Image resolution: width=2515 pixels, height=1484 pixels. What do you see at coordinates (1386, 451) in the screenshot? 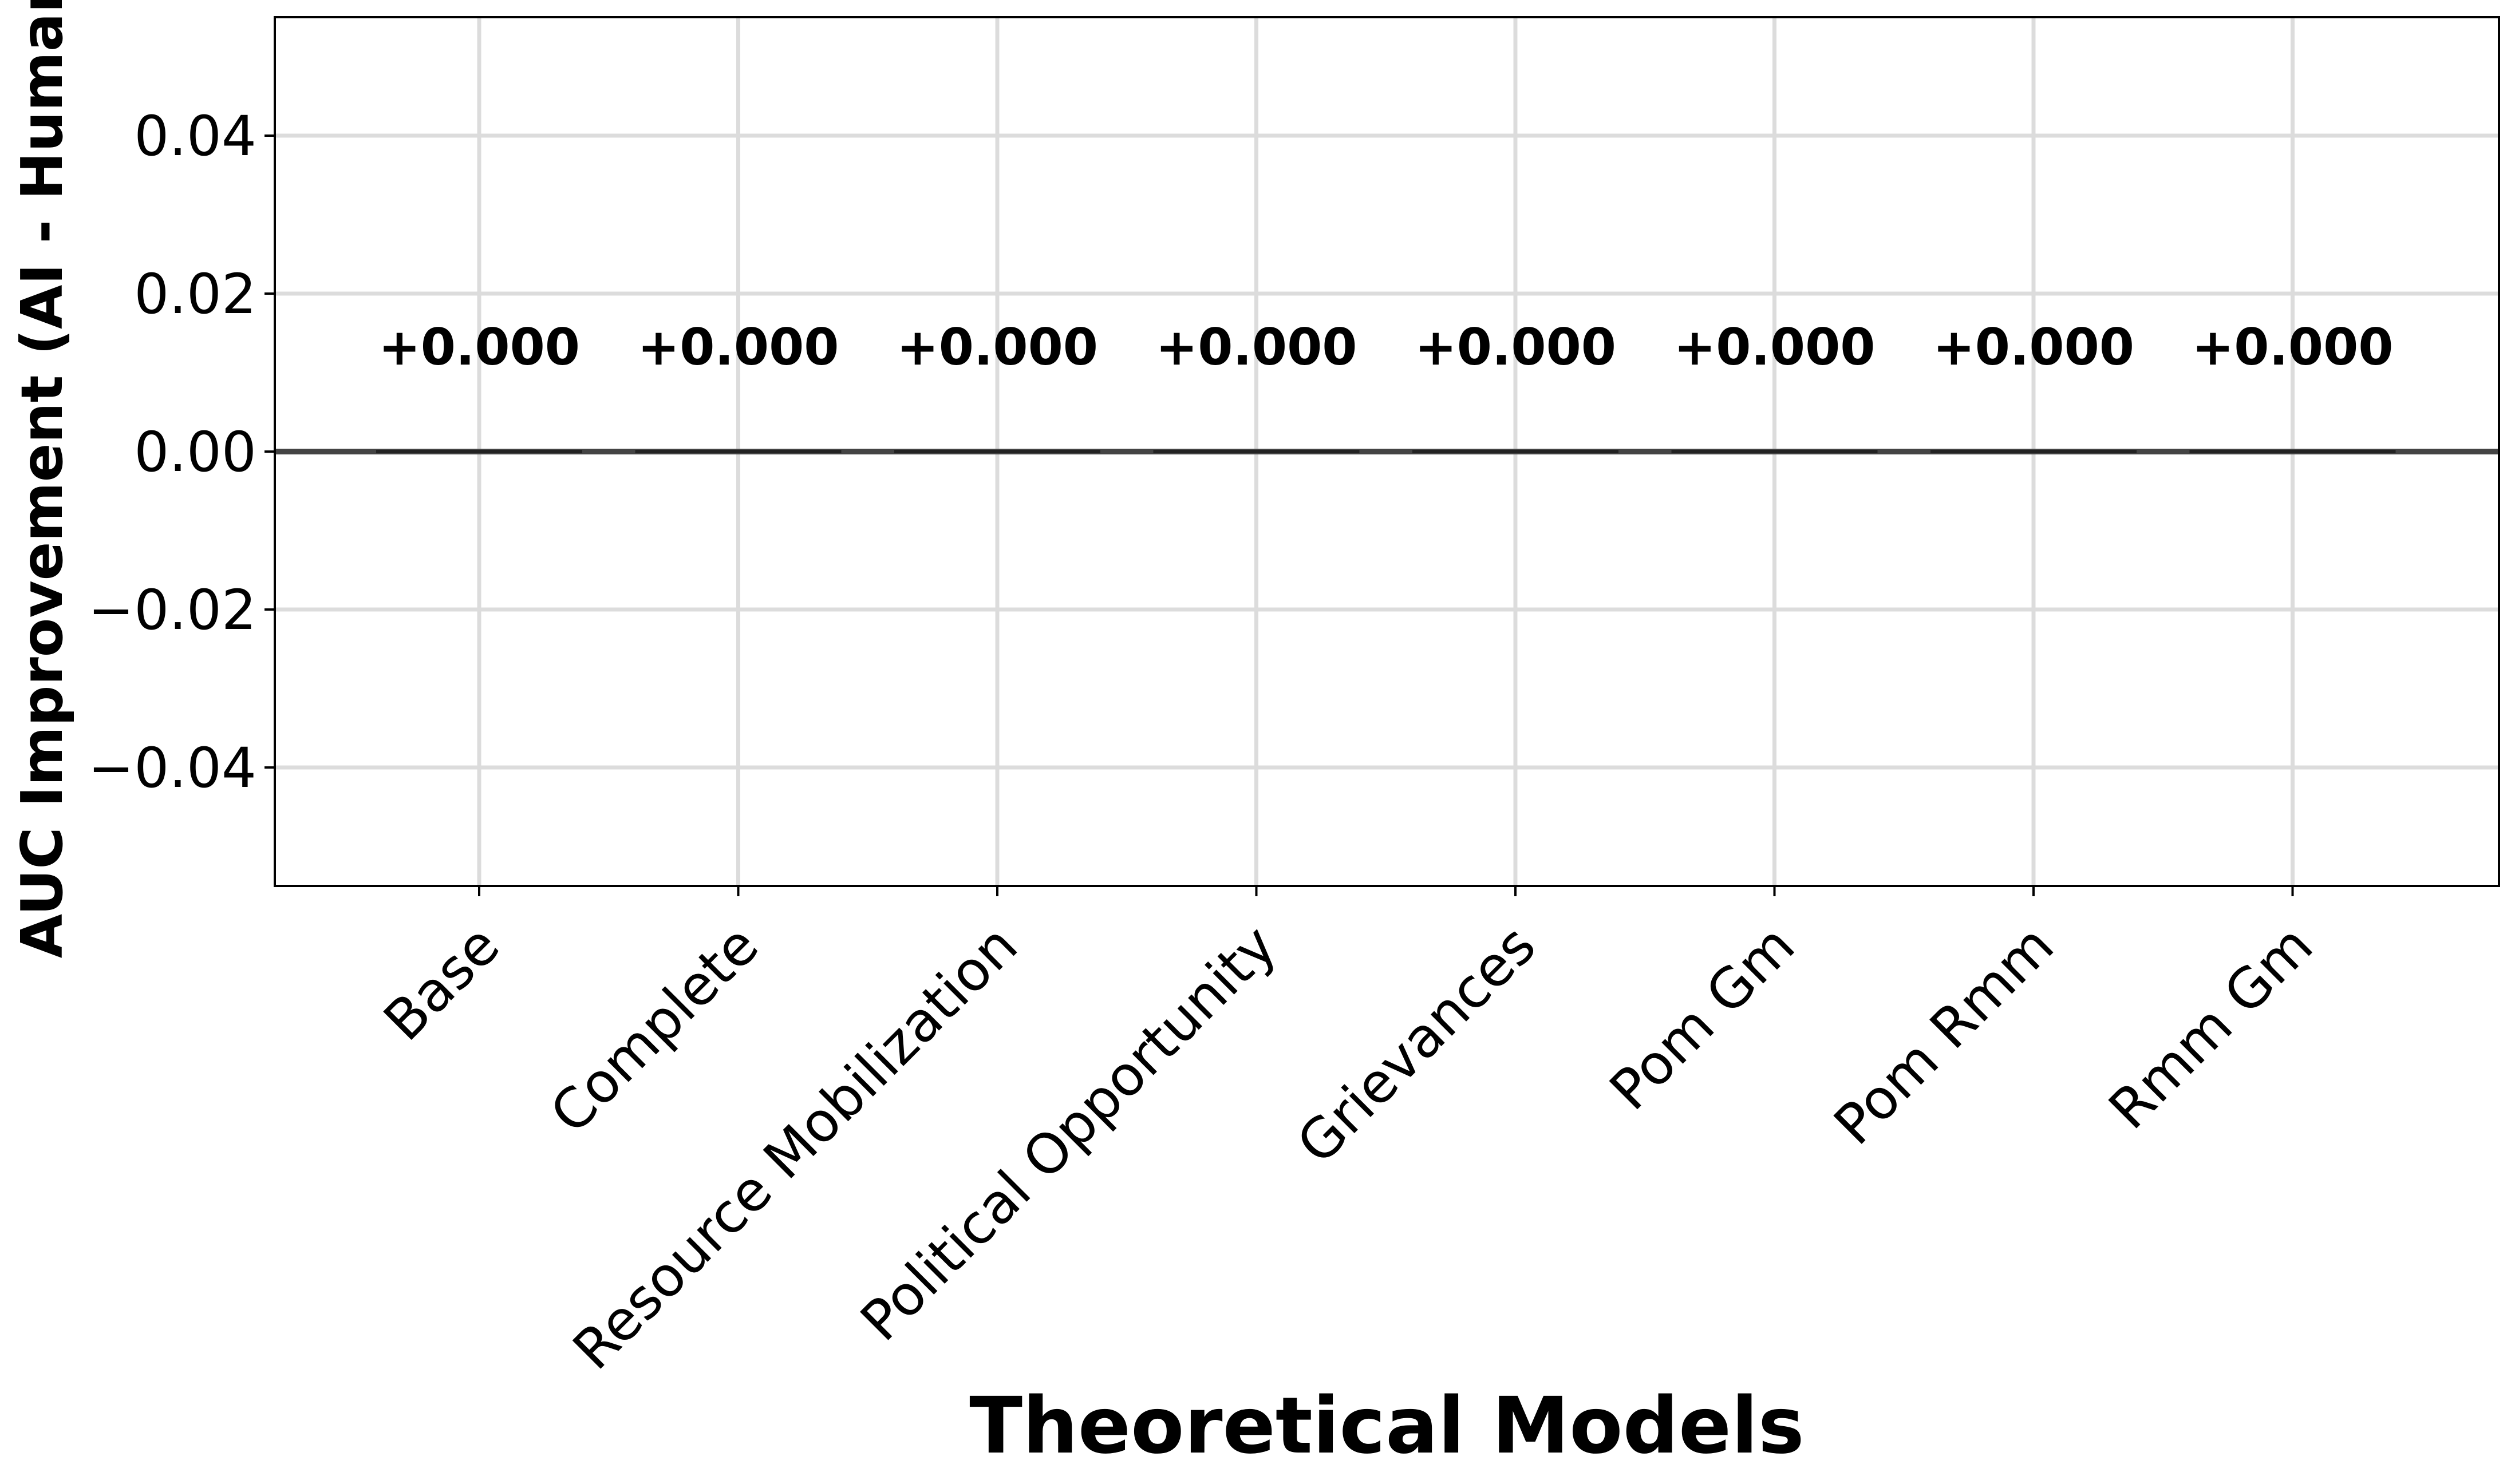
I see `bars` at bounding box center [1386, 451].